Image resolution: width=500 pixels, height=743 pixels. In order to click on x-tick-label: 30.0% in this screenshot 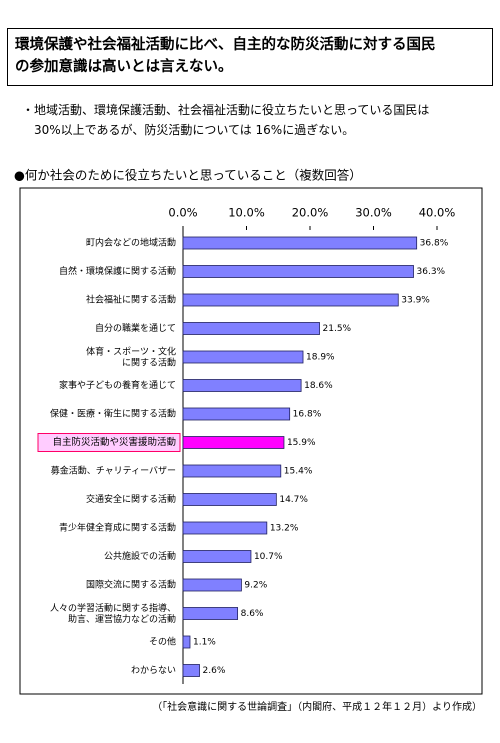, I will do `click(373, 213)`.